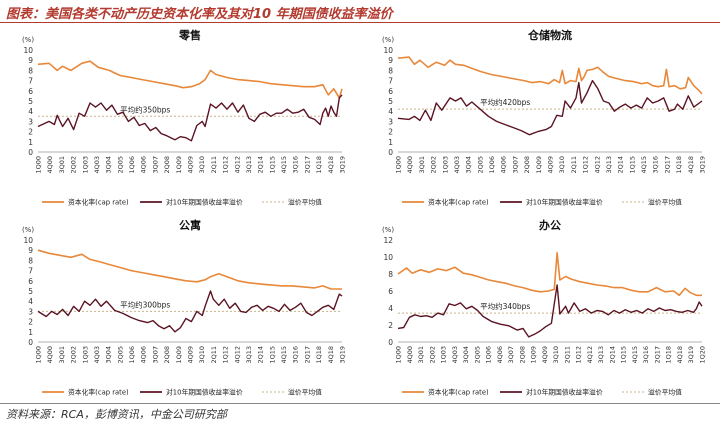 This screenshot has width=720, height=424. Describe the element at coordinates (457, 165) in the screenshot. I see `x-tick-label: 4Q03` at that location.